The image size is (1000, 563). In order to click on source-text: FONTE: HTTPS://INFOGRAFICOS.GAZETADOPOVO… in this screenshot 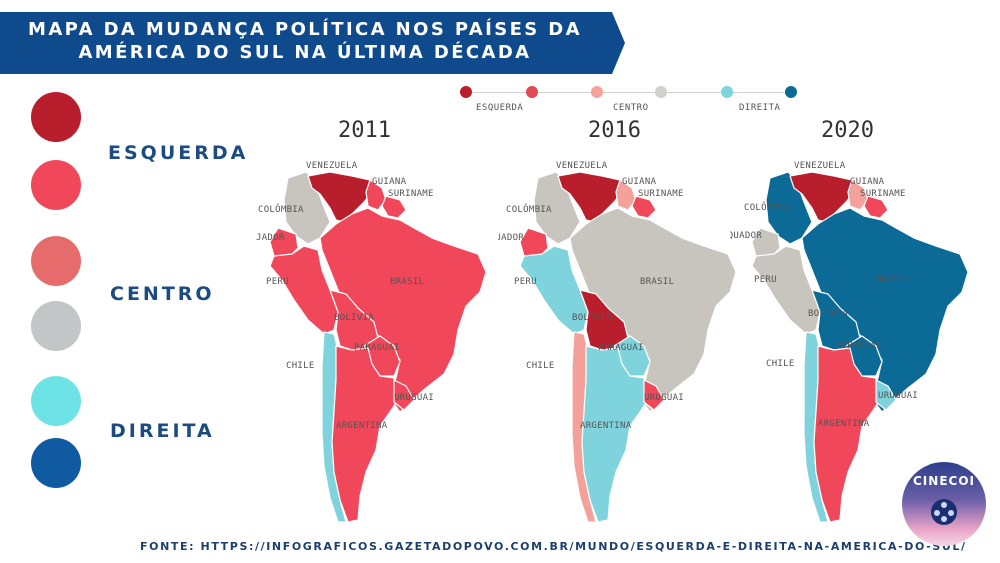, I will do `click(553, 546)`.